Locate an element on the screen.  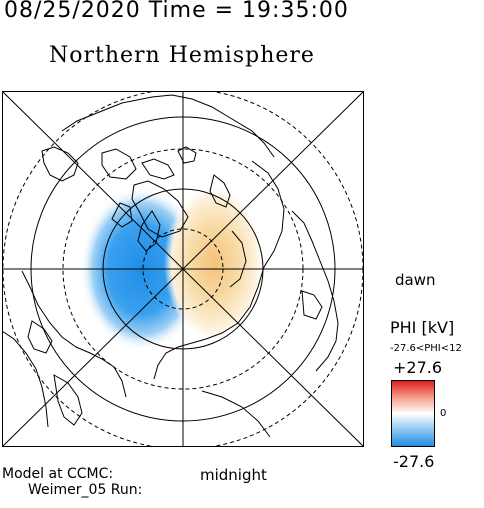
colorbar-gradient is located at coordinates (413, 413).